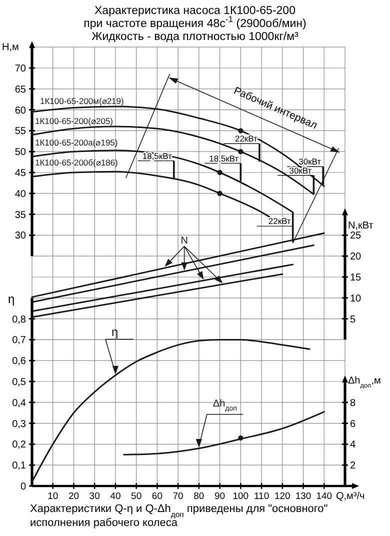  I want to click on x-tick-label: 40, so click(115, 496).